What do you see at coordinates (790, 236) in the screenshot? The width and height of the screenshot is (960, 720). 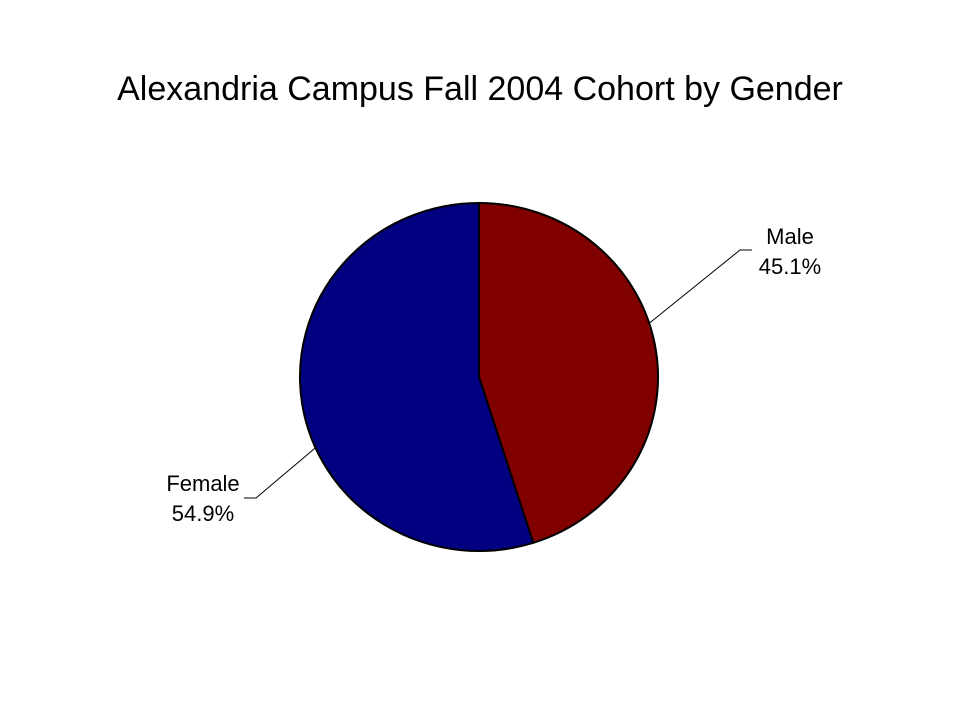 I see `slice-label-male: Male` at bounding box center [790, 236].